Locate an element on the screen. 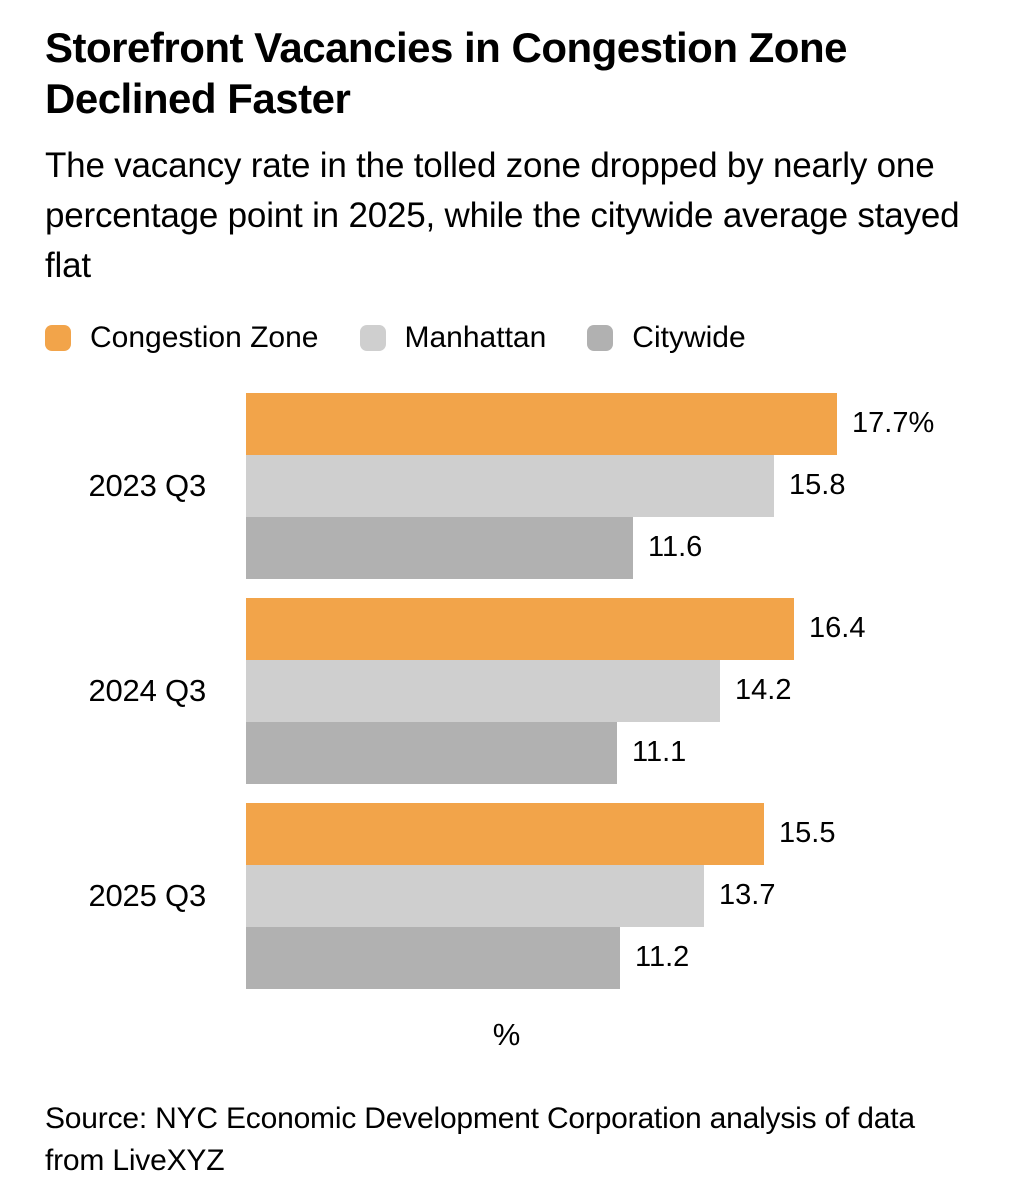 The width and height of the screenshot is (1013, 1200). bar-row: 15.8 is located at coordinates (607, 485).